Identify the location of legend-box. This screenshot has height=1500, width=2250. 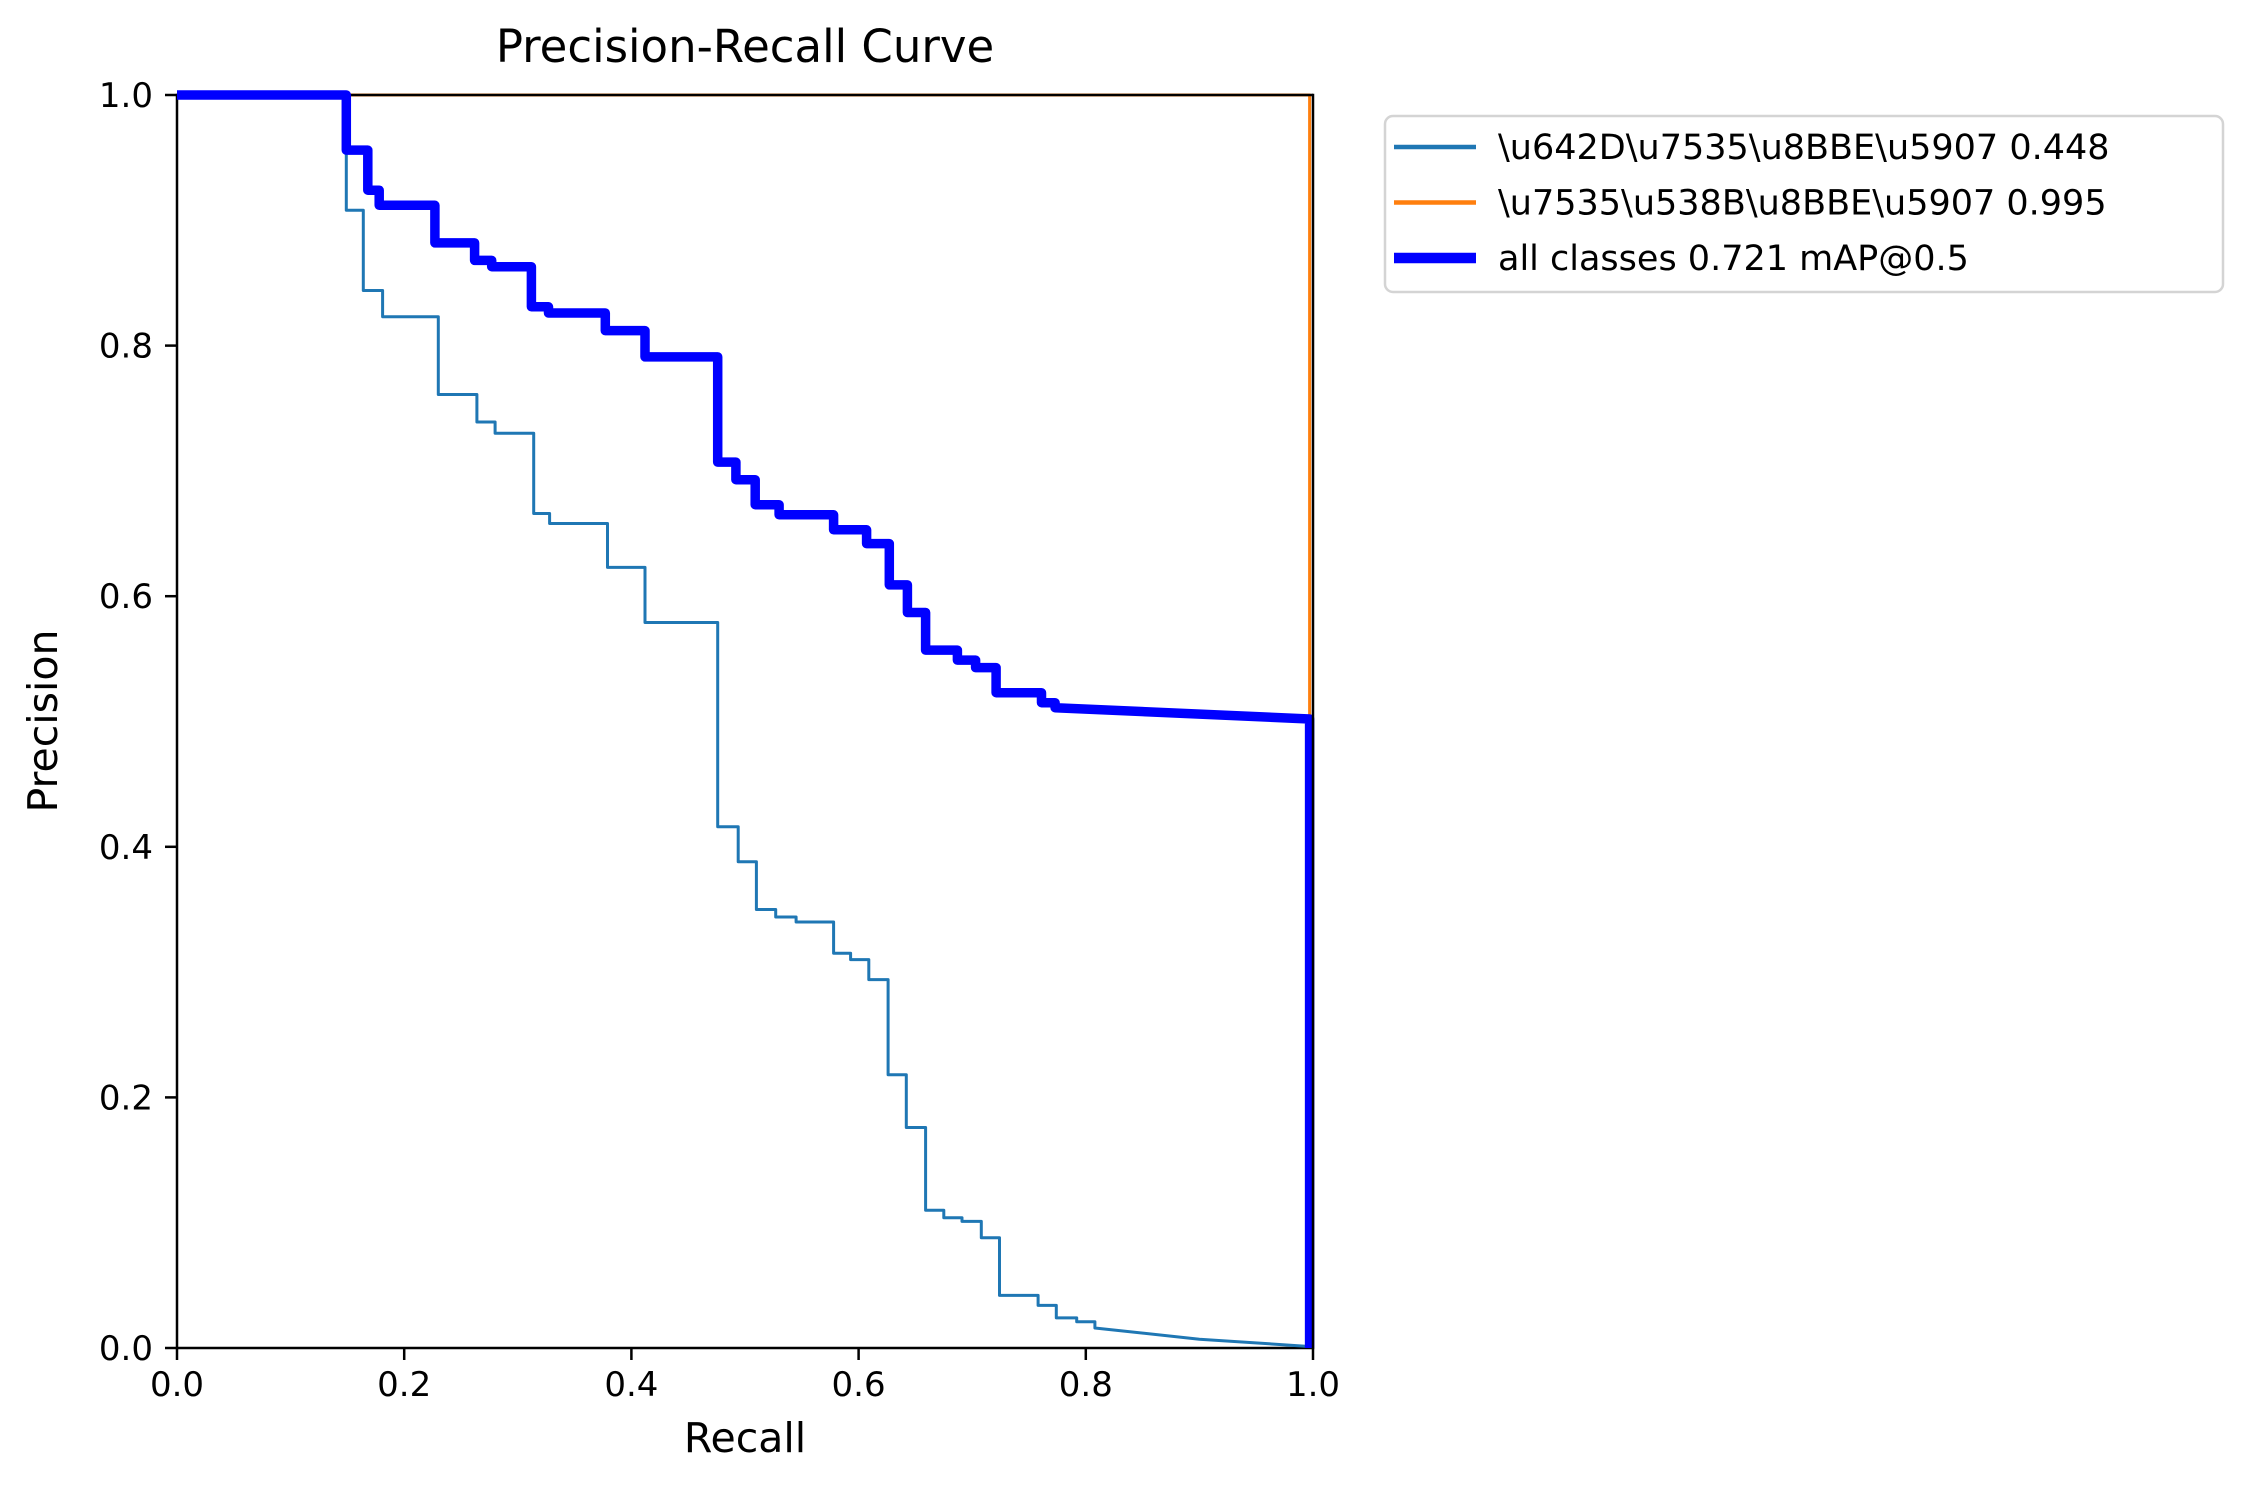
(1804, 204).